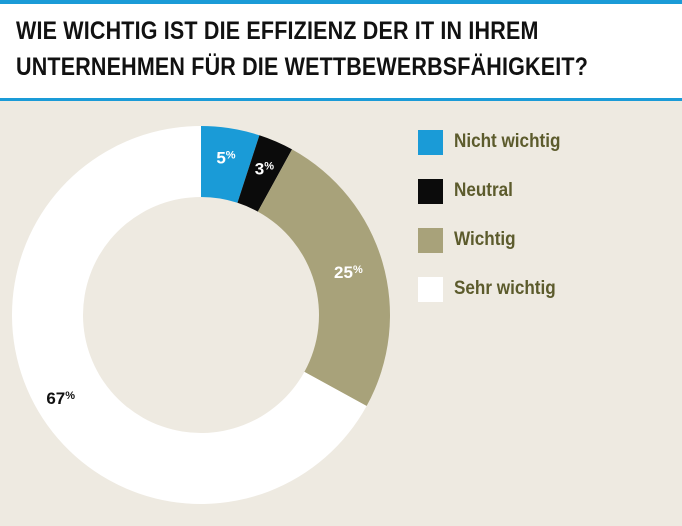 The image size is (682, 526). I want to click on legend-swatch-sehr-wichtig, so click(430, 289).